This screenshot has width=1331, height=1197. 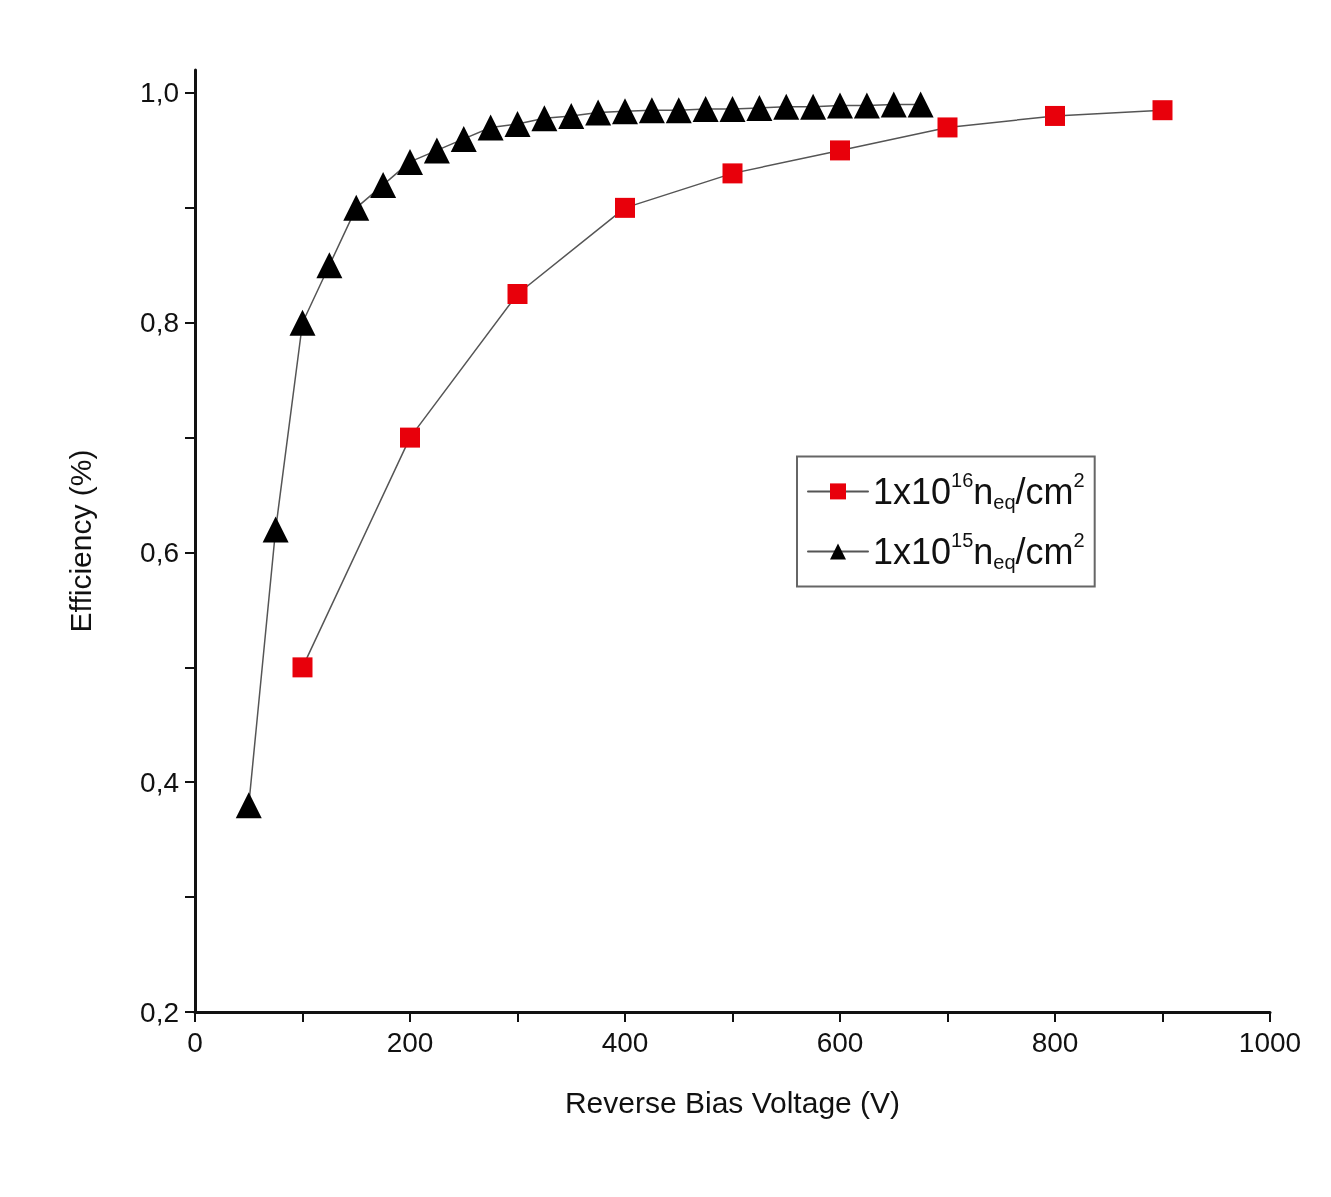 What do you see at coordinates (159, 323) in the screenshot?
I see `y-tick-label: 0,8` at bounding box center [159, 323].